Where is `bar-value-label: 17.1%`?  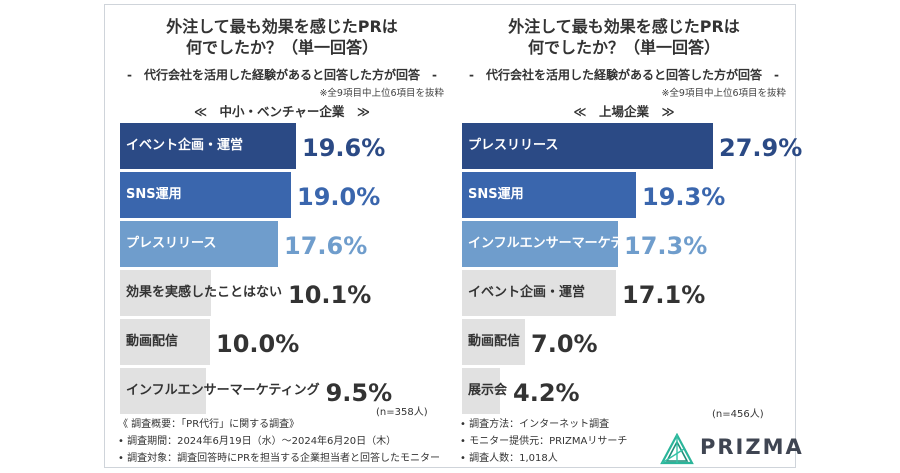 bar-value-label: 17.1% is located at coordinates (664, 295).